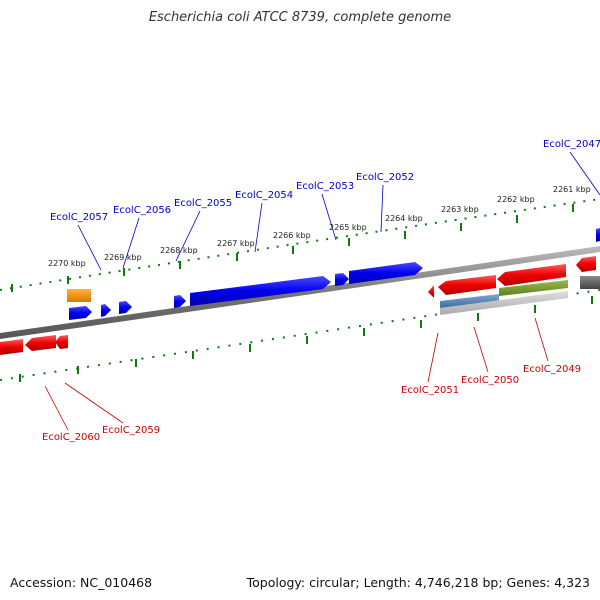 The image size is (600, 600). I want to click on accession-text: Accession: NC_010468, so click(81, 582).